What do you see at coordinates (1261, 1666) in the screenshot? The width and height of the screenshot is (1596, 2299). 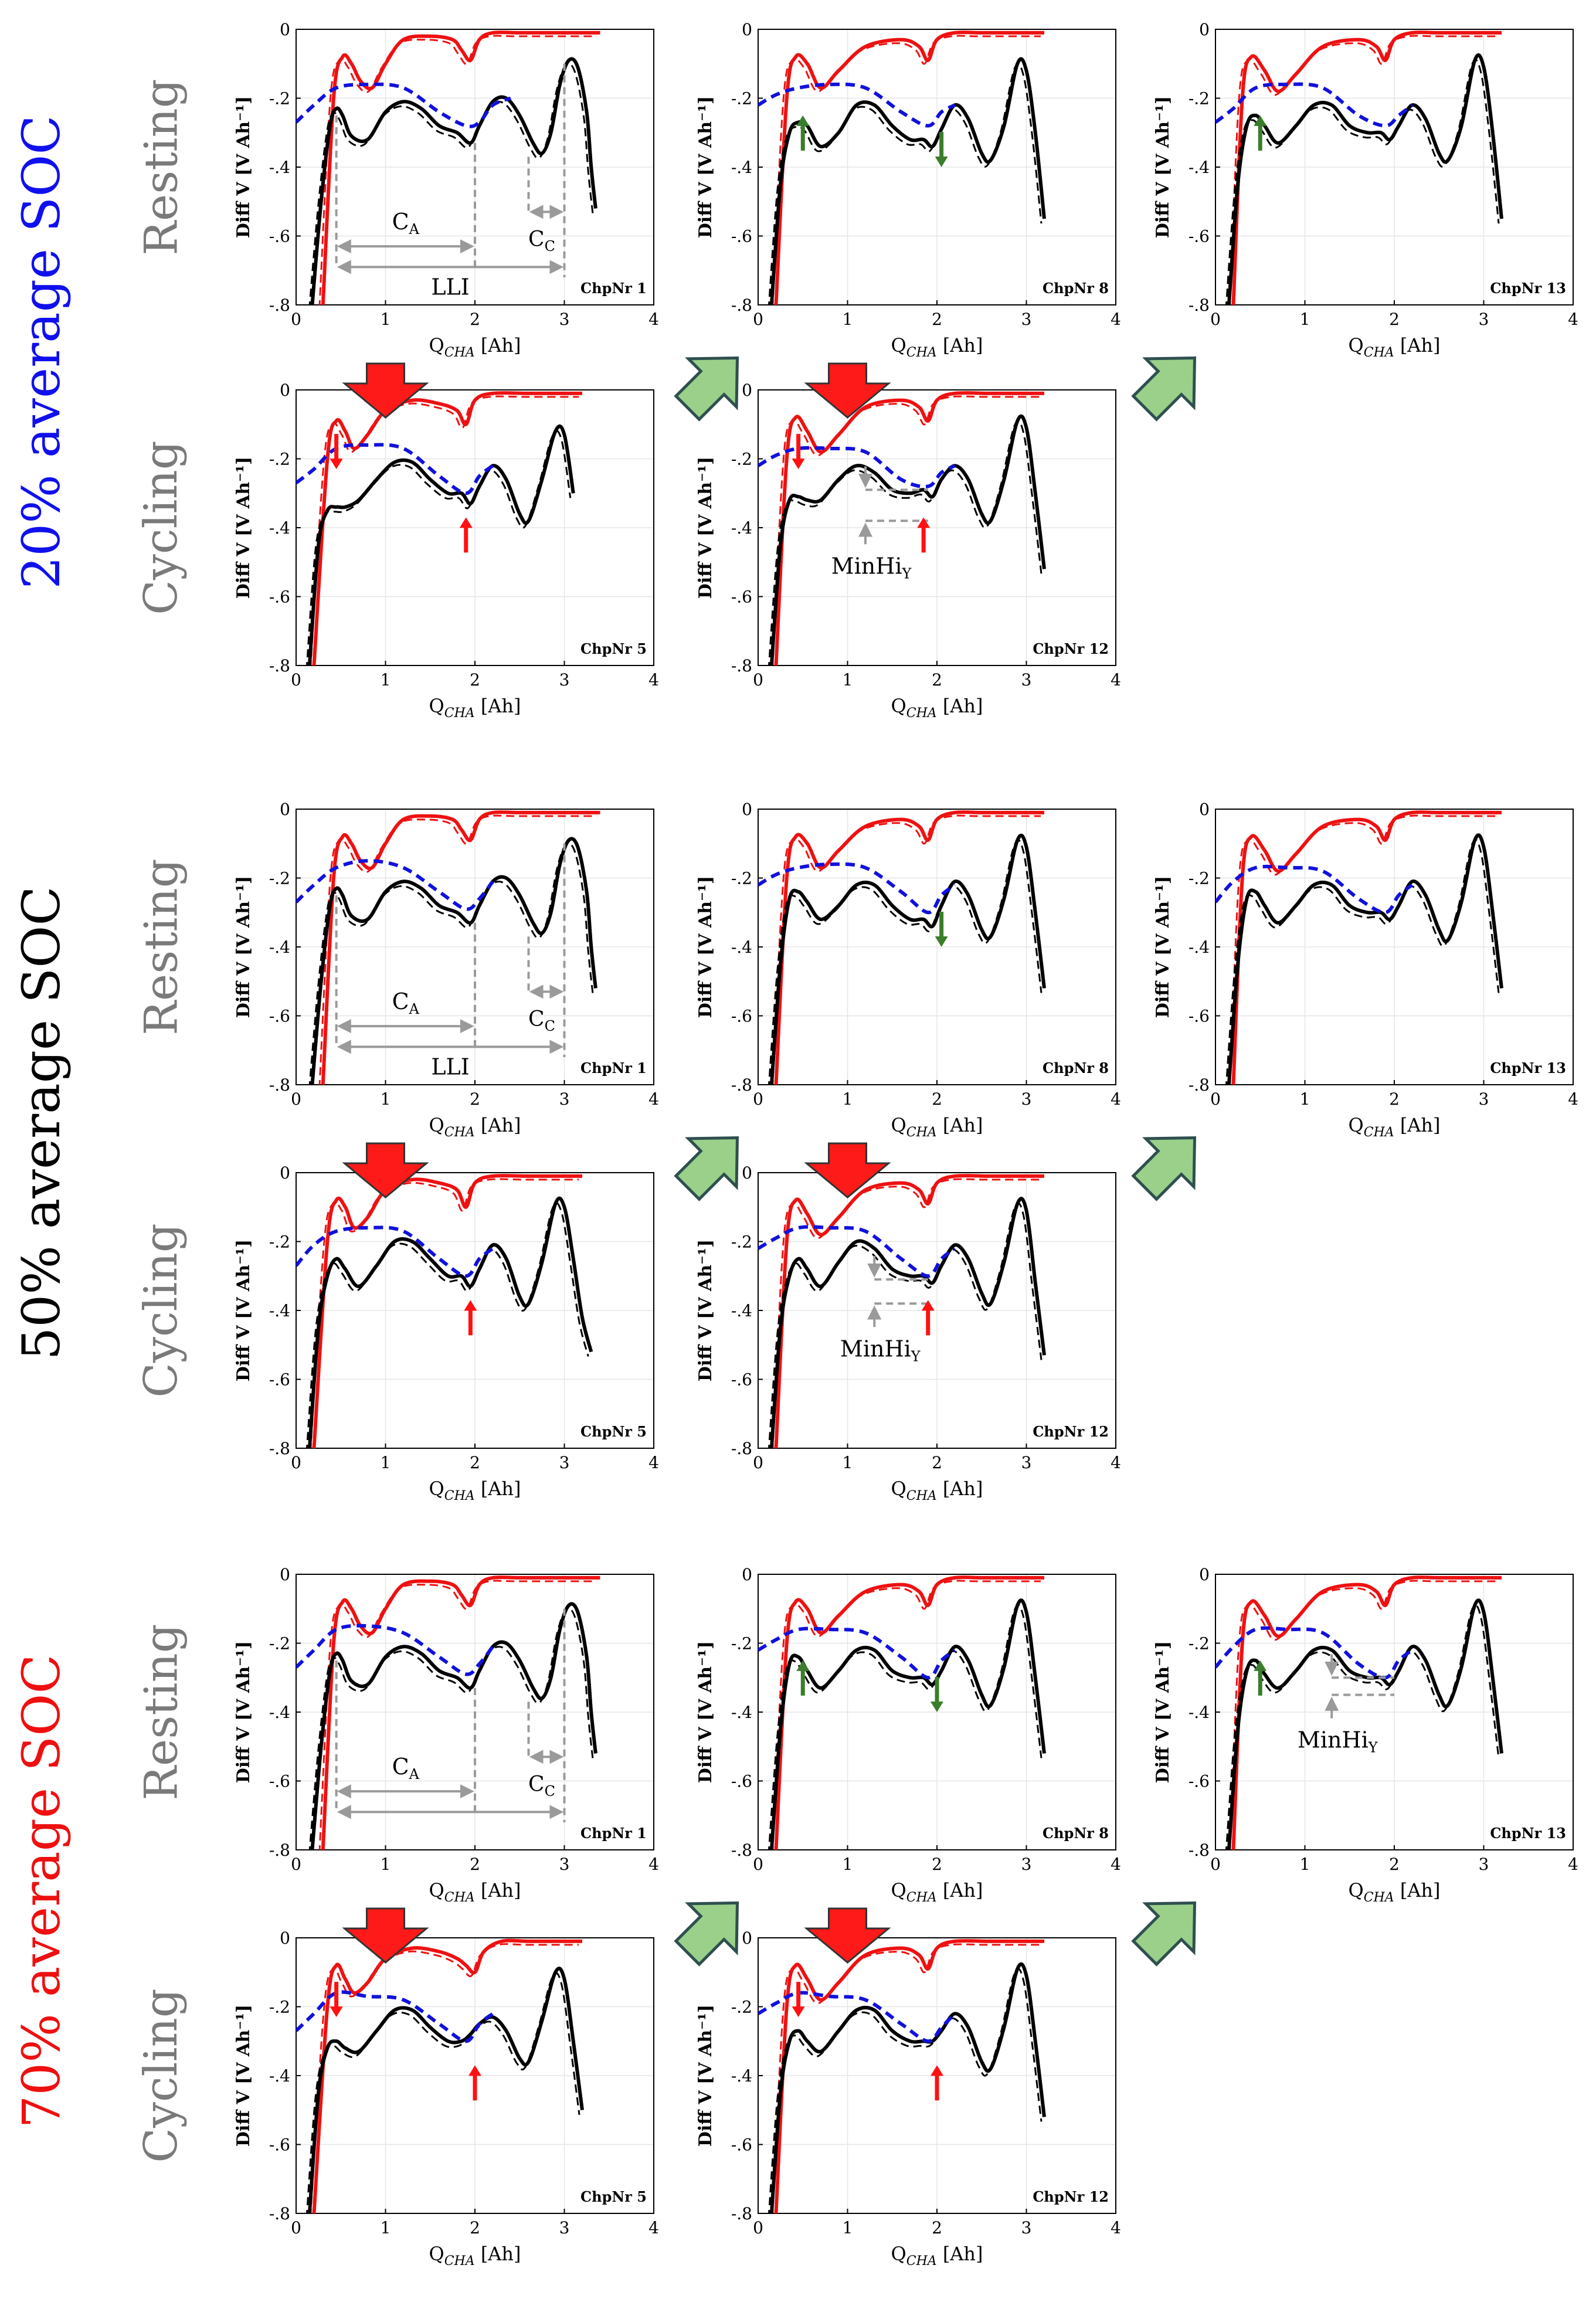 I see `green-up-arrow-head` at bounding box center [1261, 1666].